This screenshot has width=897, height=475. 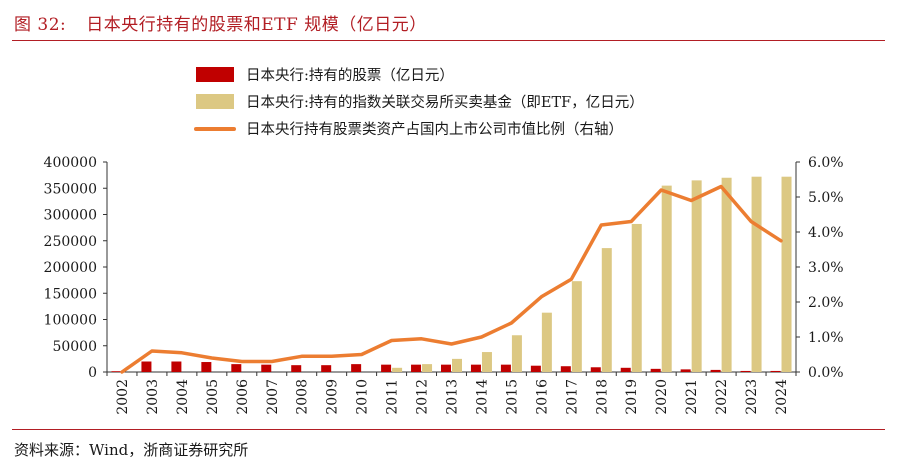 I want to click on legend-label-2: 日本央行持有股票类资产占国内上市公司市值比例（右轴）, so click(x=434, y=129).